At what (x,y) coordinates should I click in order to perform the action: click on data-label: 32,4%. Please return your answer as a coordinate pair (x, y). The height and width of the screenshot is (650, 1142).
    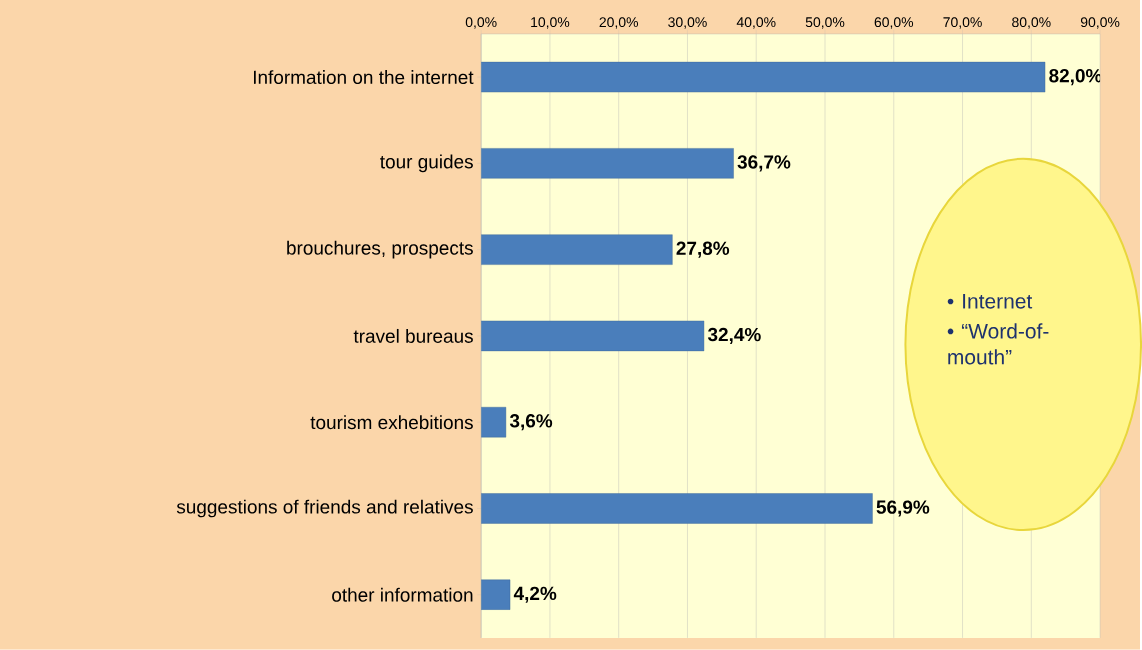
    Looking at the image, I should click on (734, 336).